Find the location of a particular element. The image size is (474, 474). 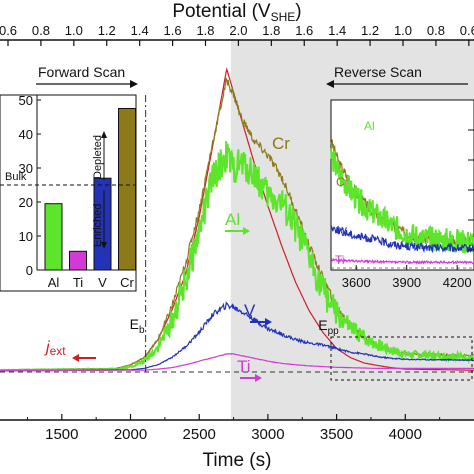

x-tick-label: 1500 is located at coordinates (61, 434).